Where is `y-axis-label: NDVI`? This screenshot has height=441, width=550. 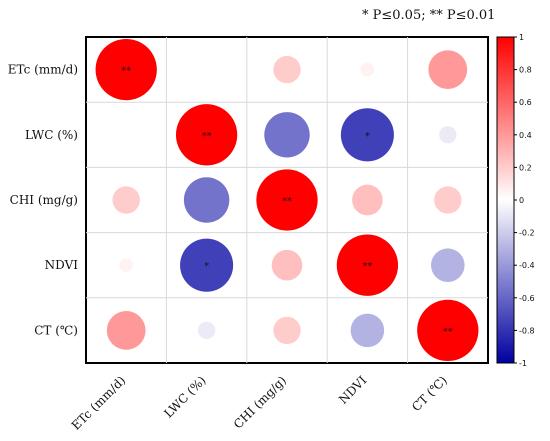 y-axis-label: NDVI is located at coordinates (62, 265).